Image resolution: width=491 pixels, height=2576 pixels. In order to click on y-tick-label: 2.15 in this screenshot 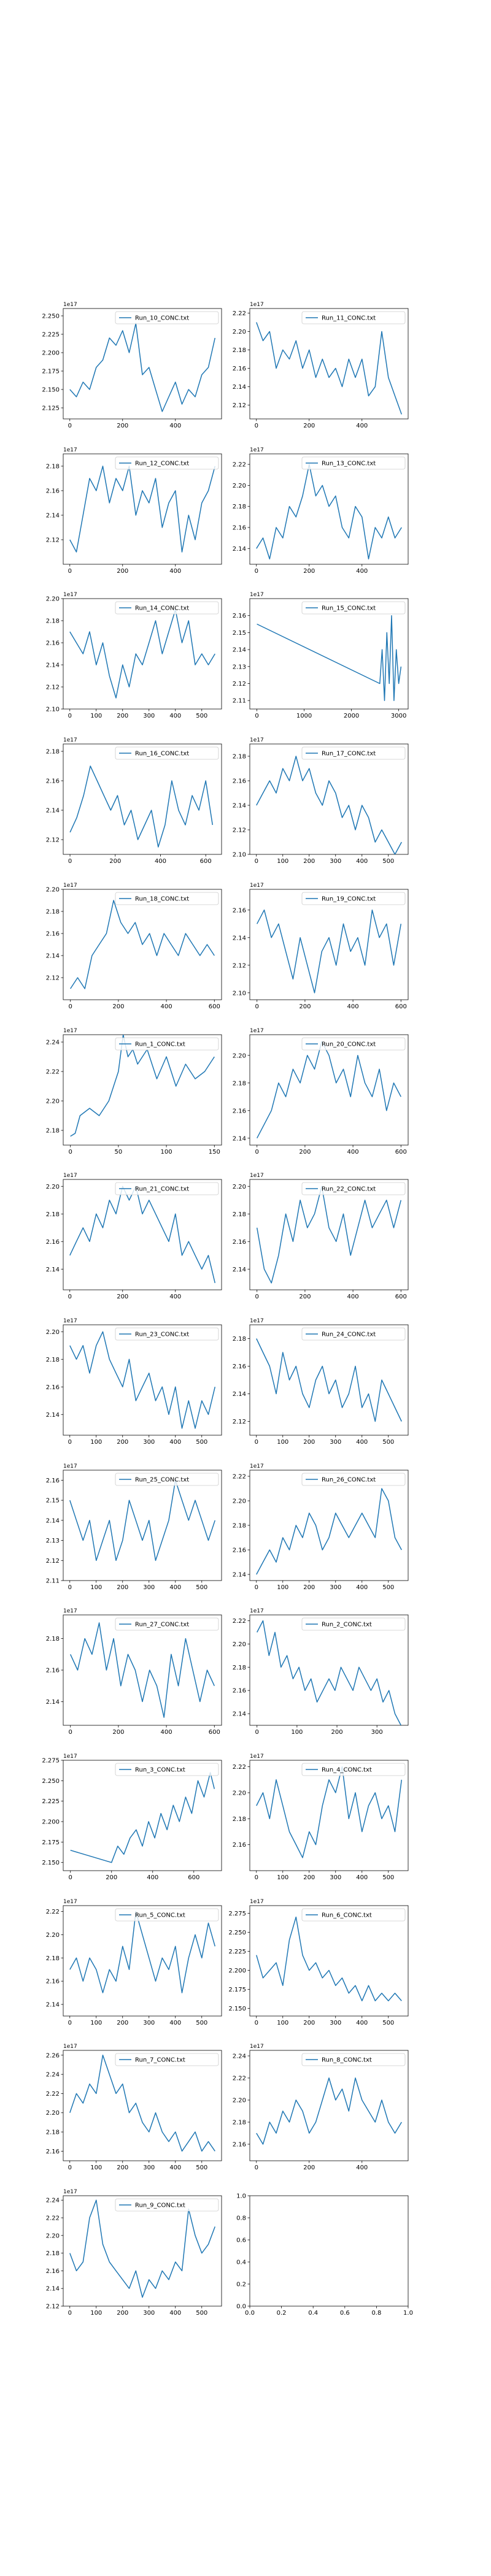, I will do `click(239, 633)`.